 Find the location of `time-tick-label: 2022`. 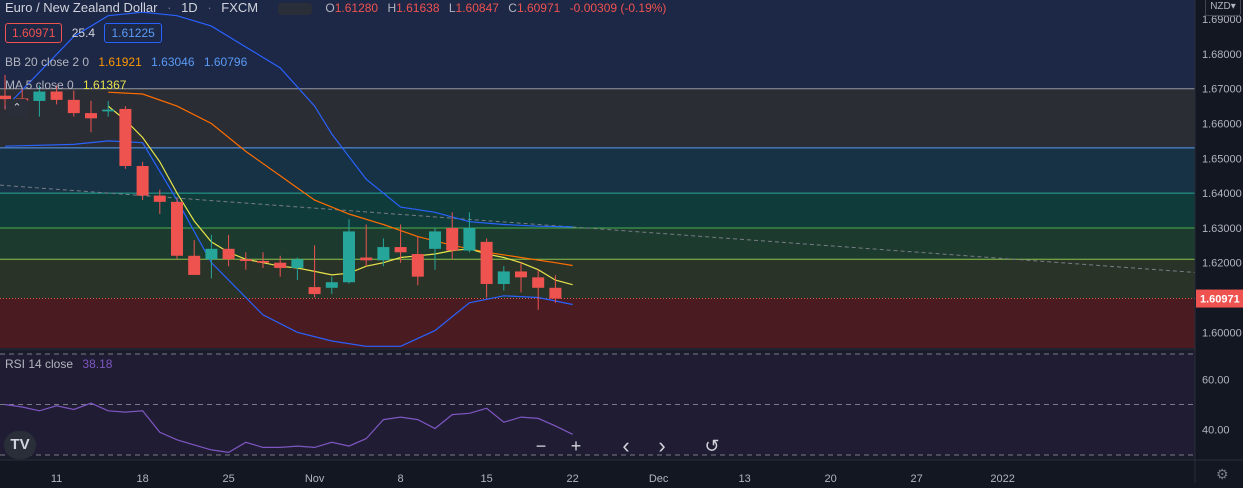

time-tick-label: 2022 is located at coordinates (1002, 478).